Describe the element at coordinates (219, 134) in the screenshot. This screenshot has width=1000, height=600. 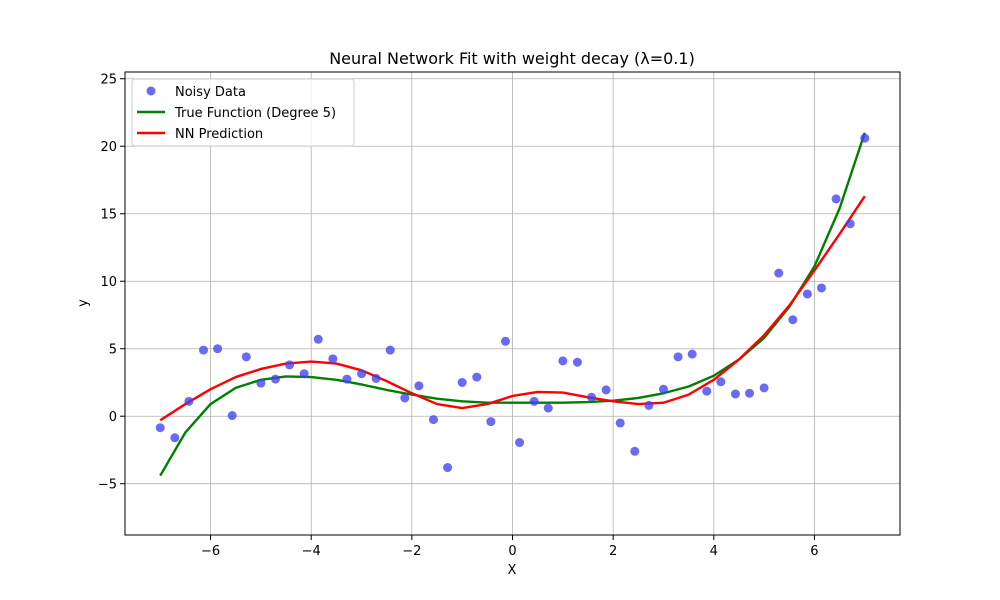
I see `legend-label: NN Prediction` at that location.